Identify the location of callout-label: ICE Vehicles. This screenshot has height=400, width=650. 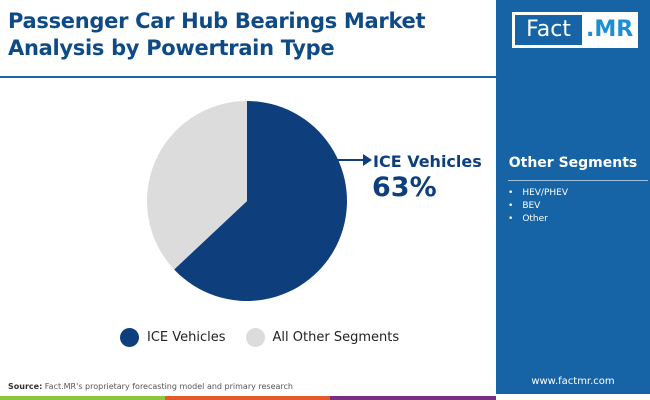
(427, 161).